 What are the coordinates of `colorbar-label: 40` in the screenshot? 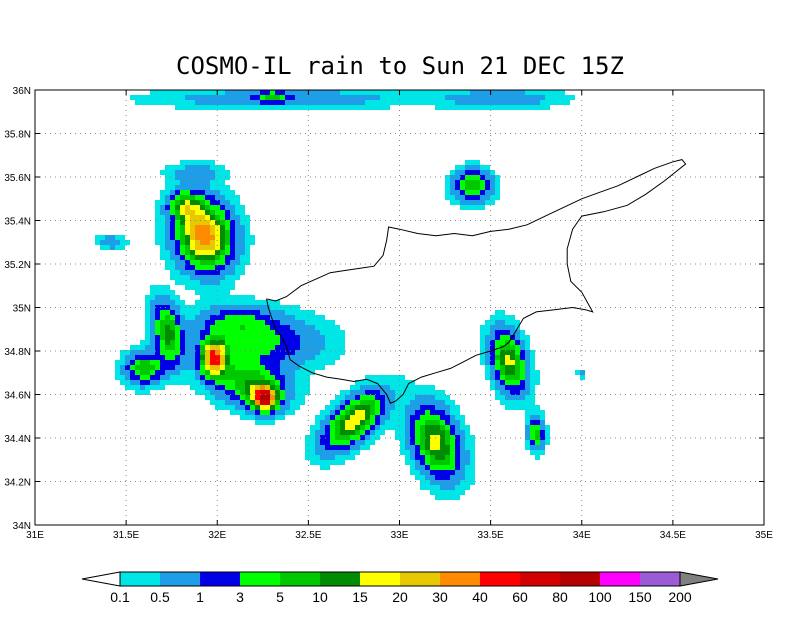 It's located at (480, 597).